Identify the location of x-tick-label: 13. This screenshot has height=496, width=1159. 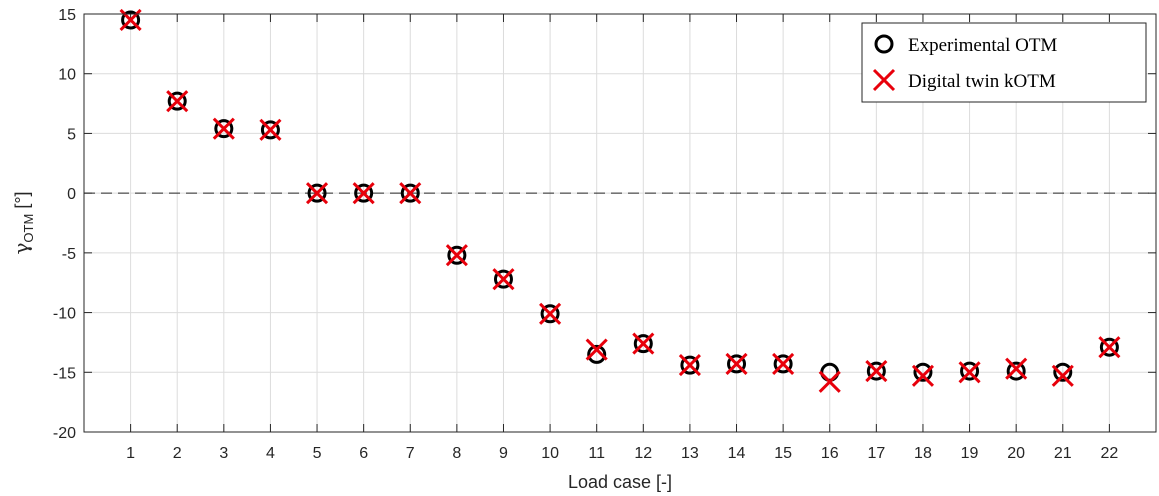
(690, 453).